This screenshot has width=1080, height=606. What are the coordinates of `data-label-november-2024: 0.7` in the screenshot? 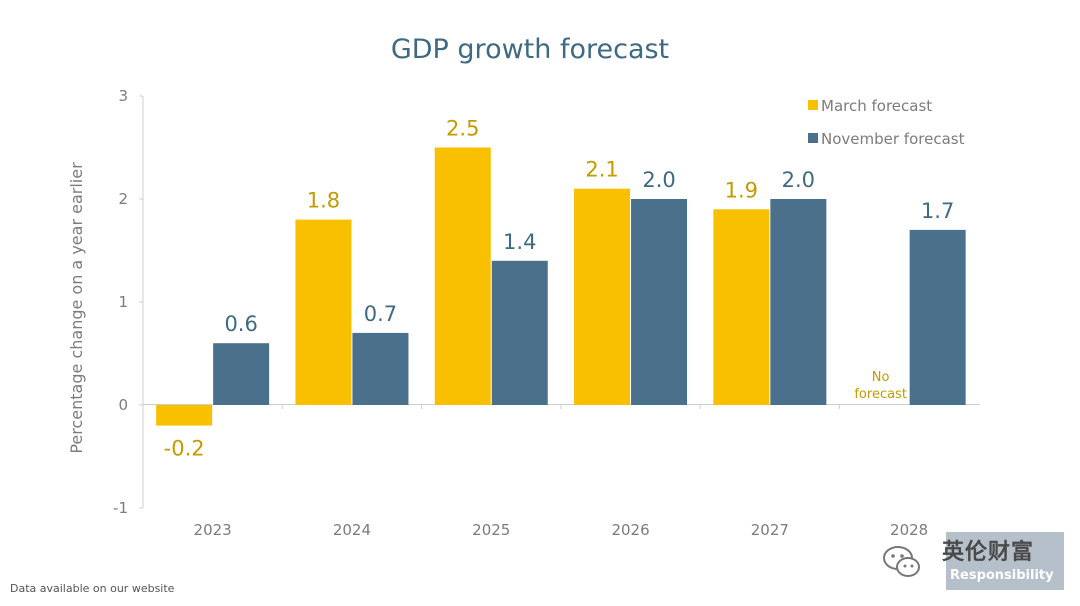 It's located at (380, 314).